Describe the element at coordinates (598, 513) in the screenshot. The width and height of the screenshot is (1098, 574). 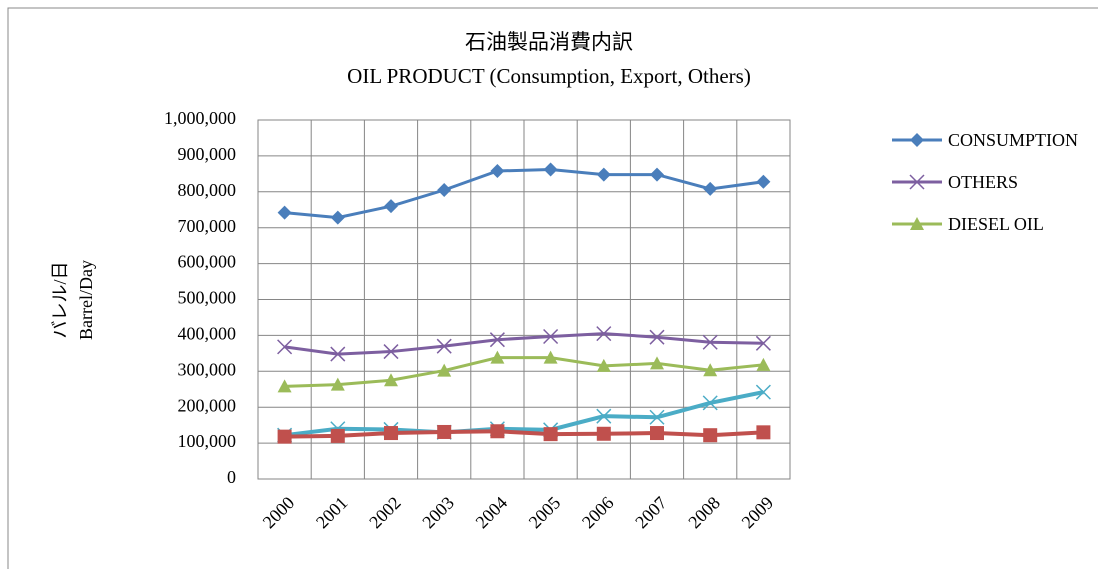
I see `x-tick-label: 2006` at that location.